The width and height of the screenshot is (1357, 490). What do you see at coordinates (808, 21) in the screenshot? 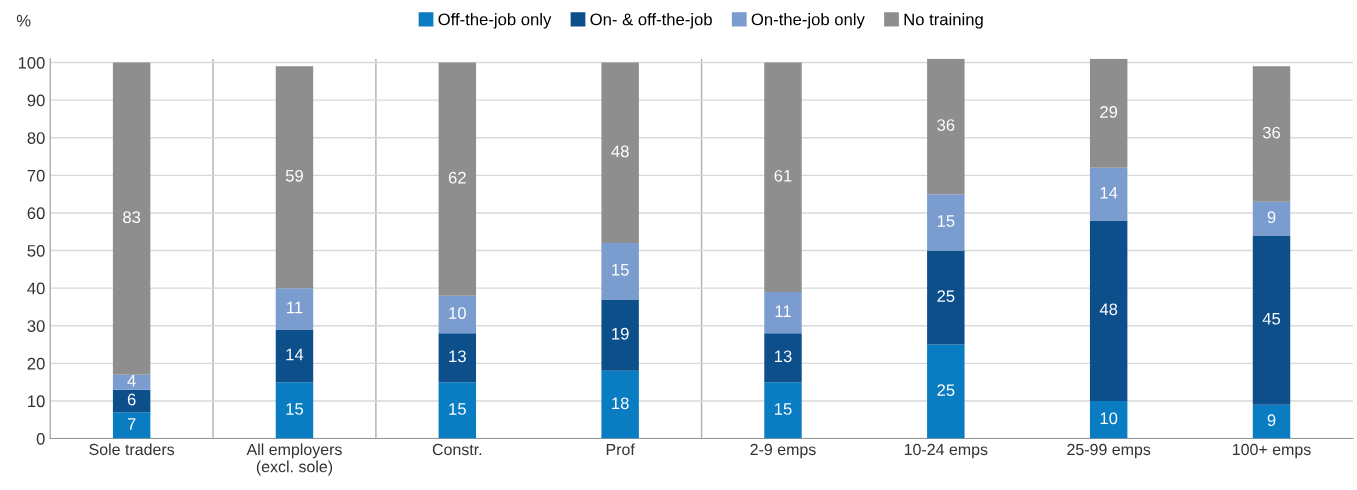
I see `legend-label: On-the-job only` at bounding box center [808, 21].